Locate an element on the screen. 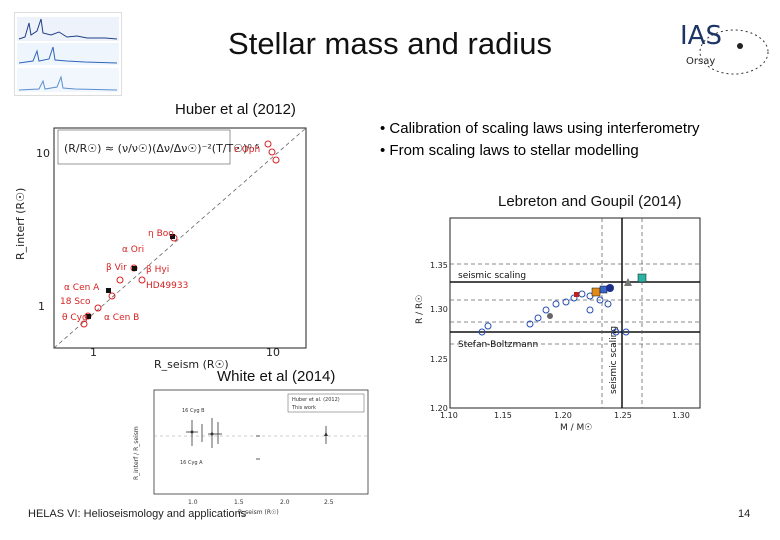  star-label: 18 Sco is located at coordinates (75, 302).